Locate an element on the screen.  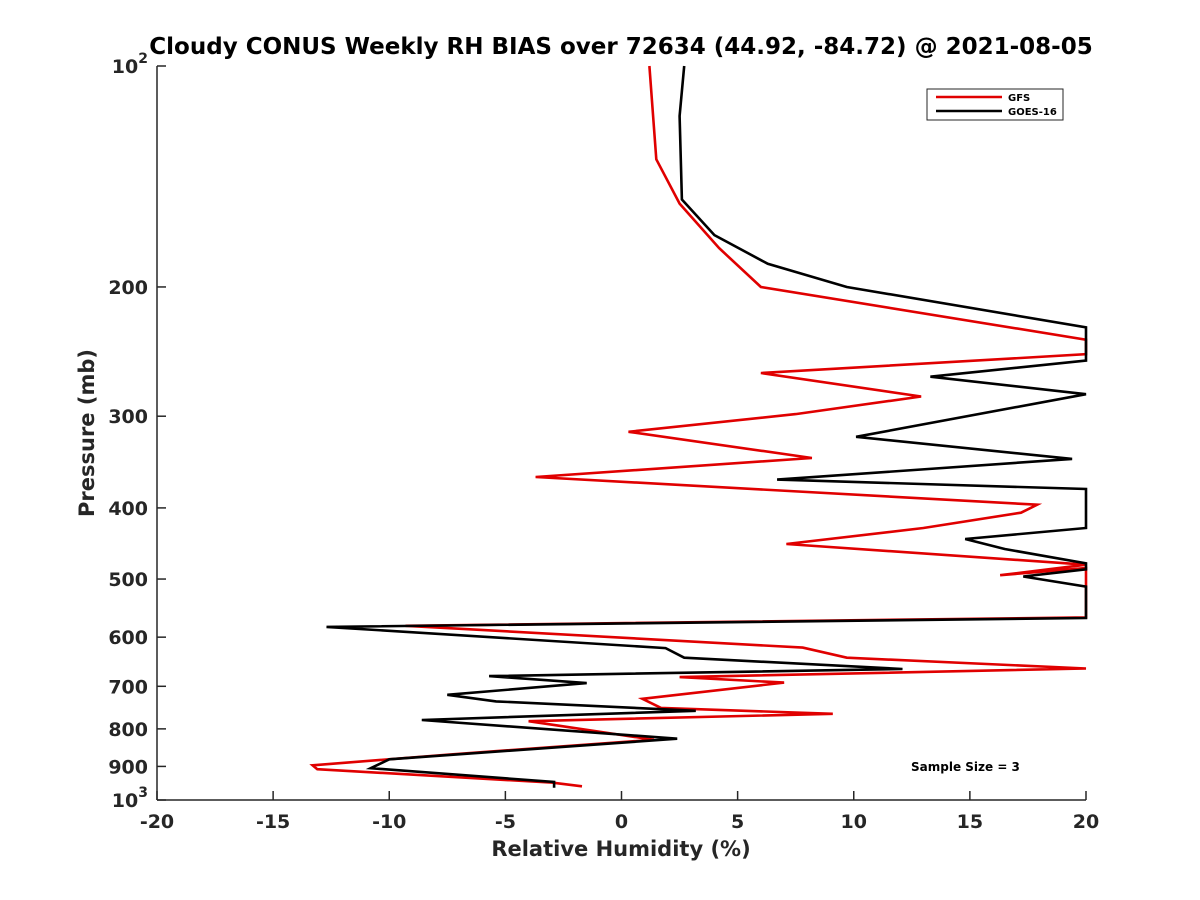
x-tick-label: -20 is located at coordinates (157, 822).